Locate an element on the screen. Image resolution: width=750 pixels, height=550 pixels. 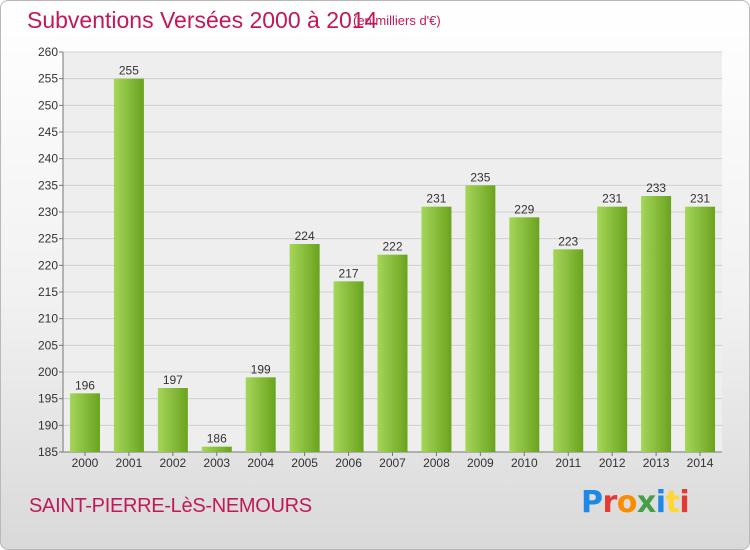
y-tick-label: 205 is located at coordinates (48, 345).